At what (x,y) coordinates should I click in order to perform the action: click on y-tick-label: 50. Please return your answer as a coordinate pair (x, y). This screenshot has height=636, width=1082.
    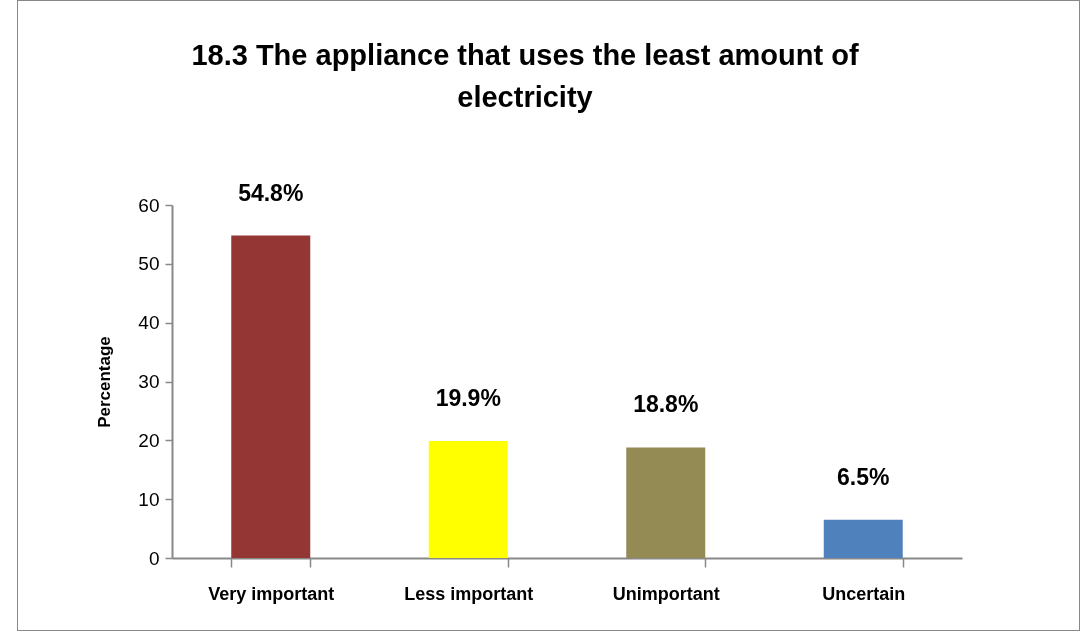
    Looking at the image, I should click on (149, 264).